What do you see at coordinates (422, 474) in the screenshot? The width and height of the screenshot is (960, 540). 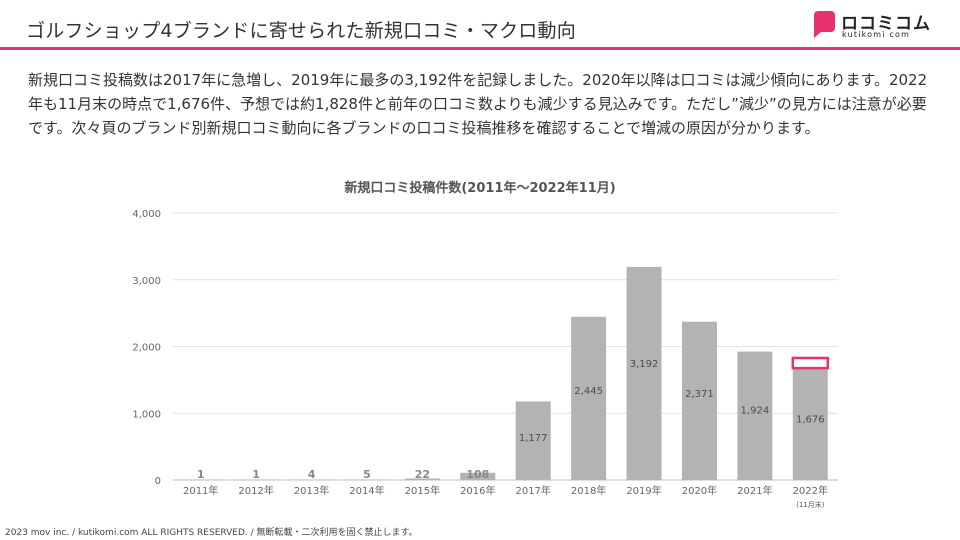 I see `data-label: 22` at bounding box center [422, 474].